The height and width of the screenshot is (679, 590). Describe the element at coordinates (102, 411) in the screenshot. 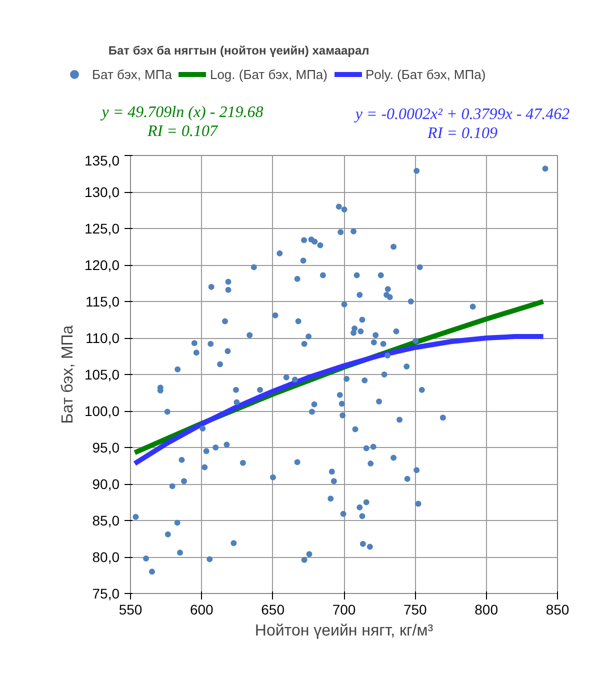

I see `y-tick-label: 100,0` at that location.